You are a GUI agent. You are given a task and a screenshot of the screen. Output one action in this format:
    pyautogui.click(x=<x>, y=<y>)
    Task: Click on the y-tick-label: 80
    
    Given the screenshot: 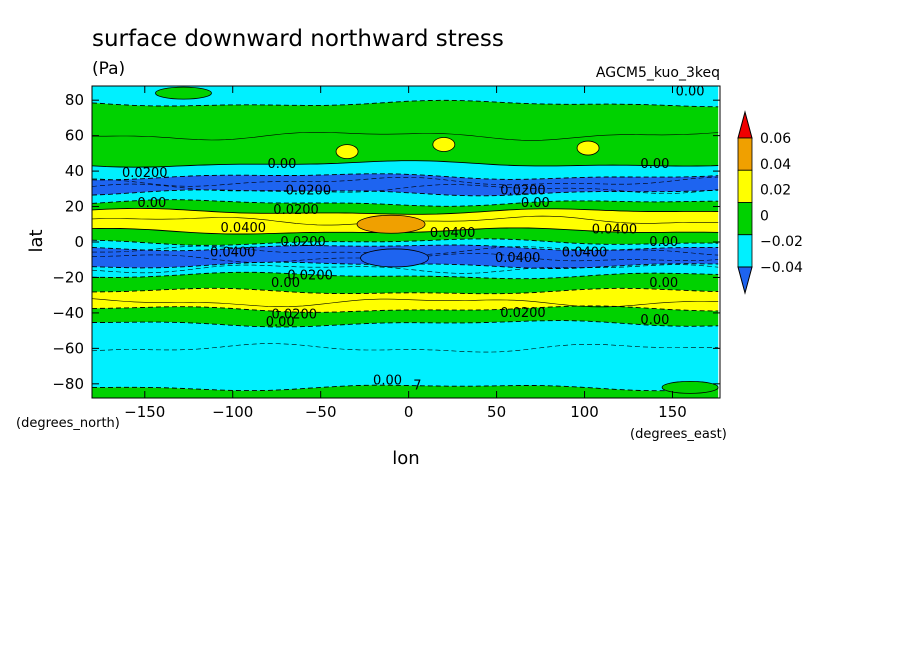 What is the action you would take?
    pyautogui.click(x=74, y=100)
    